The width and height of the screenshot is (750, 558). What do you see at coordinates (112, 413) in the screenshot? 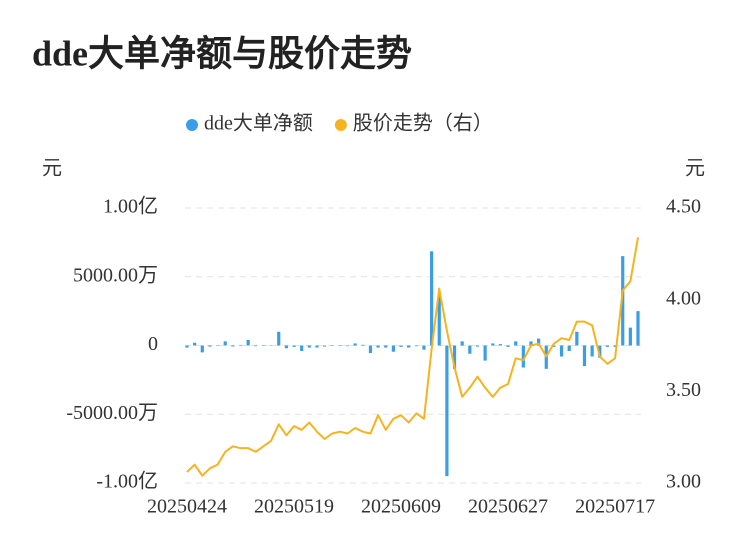
I see `y-tick-label: -5000.00万` at bounding box center [112, 413].